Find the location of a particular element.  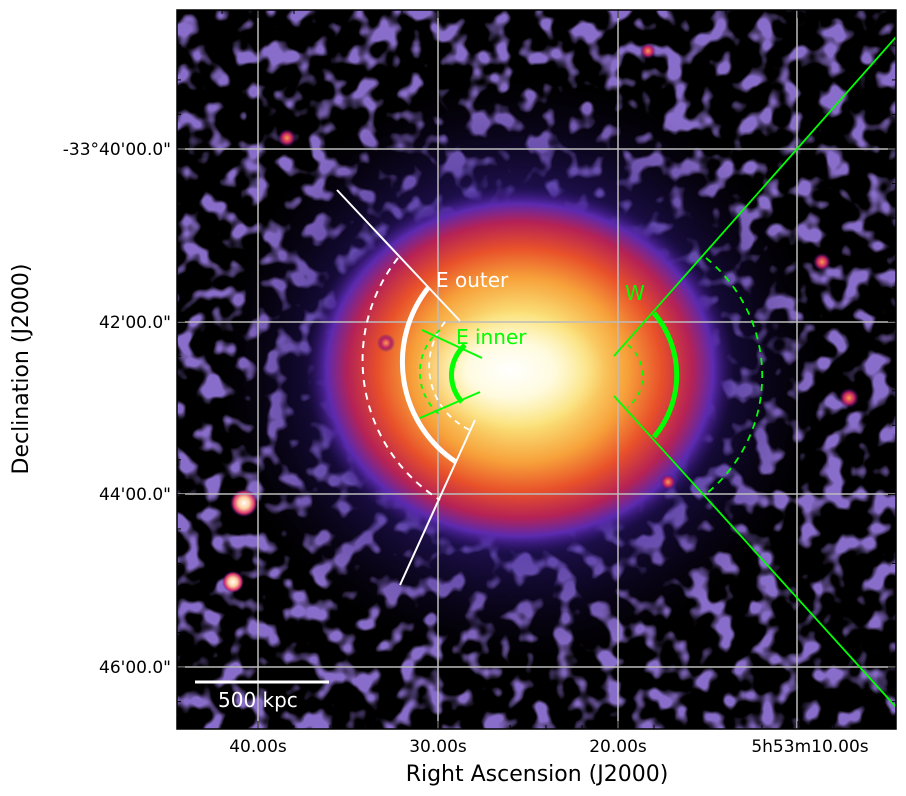

y-tick-label: 46'00.0" is located at coordinates (135, 668).